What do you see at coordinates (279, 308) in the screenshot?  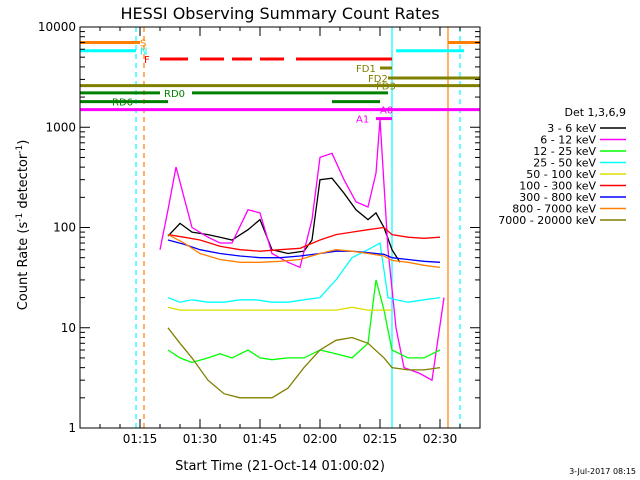 I see `series-line-50-100-kev` at bounding box center [279, 308].